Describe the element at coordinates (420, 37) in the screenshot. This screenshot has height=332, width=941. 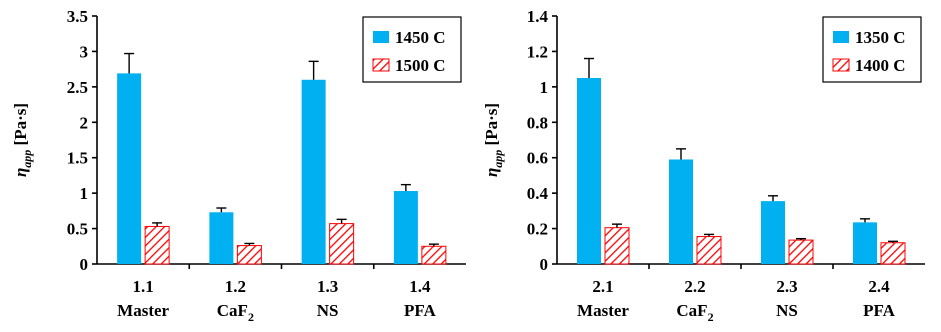
I see `legend-label: 1450 C` at that location.